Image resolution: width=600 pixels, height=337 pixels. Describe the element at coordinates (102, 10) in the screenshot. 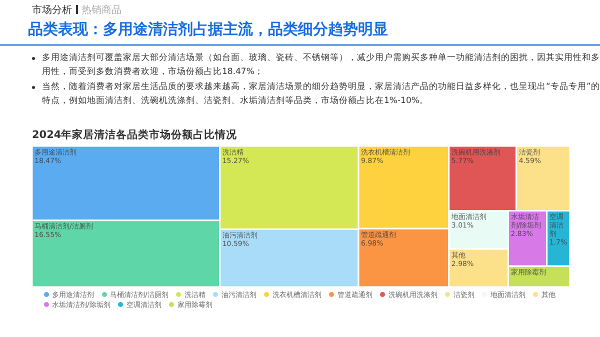

I see `text: 热销商品` at that location.